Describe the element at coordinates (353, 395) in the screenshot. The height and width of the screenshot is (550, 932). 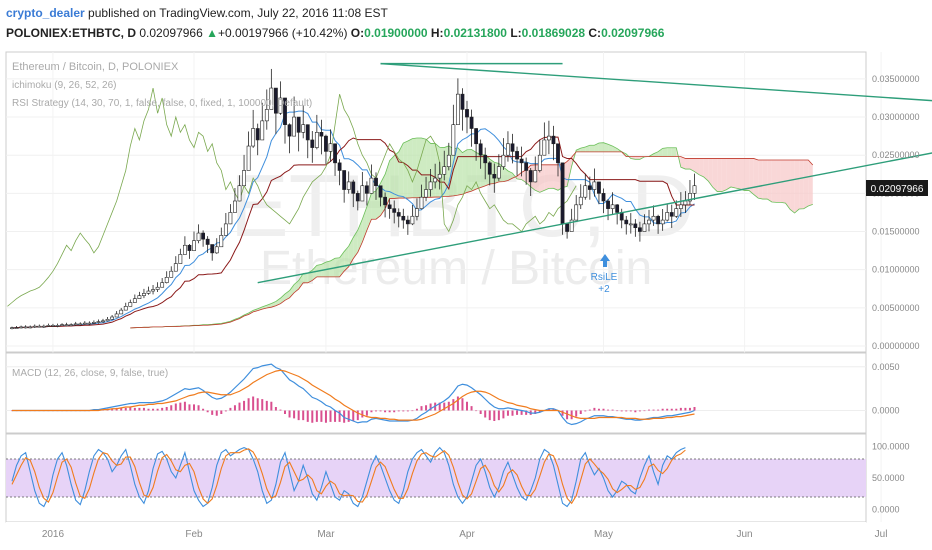
I see `signal-line` at that location.